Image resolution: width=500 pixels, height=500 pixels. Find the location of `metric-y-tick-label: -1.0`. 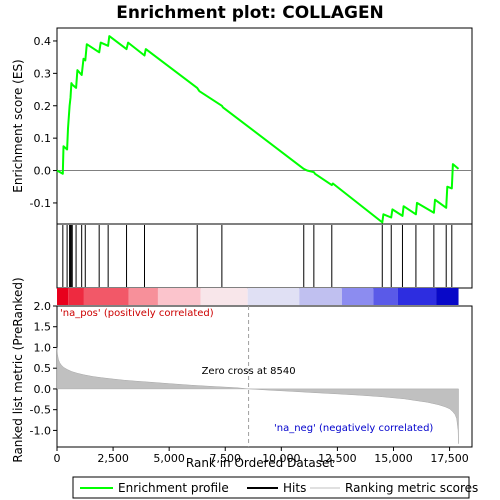

metric-y-tick-label: -1.0 is located at coordinates (40, 430).